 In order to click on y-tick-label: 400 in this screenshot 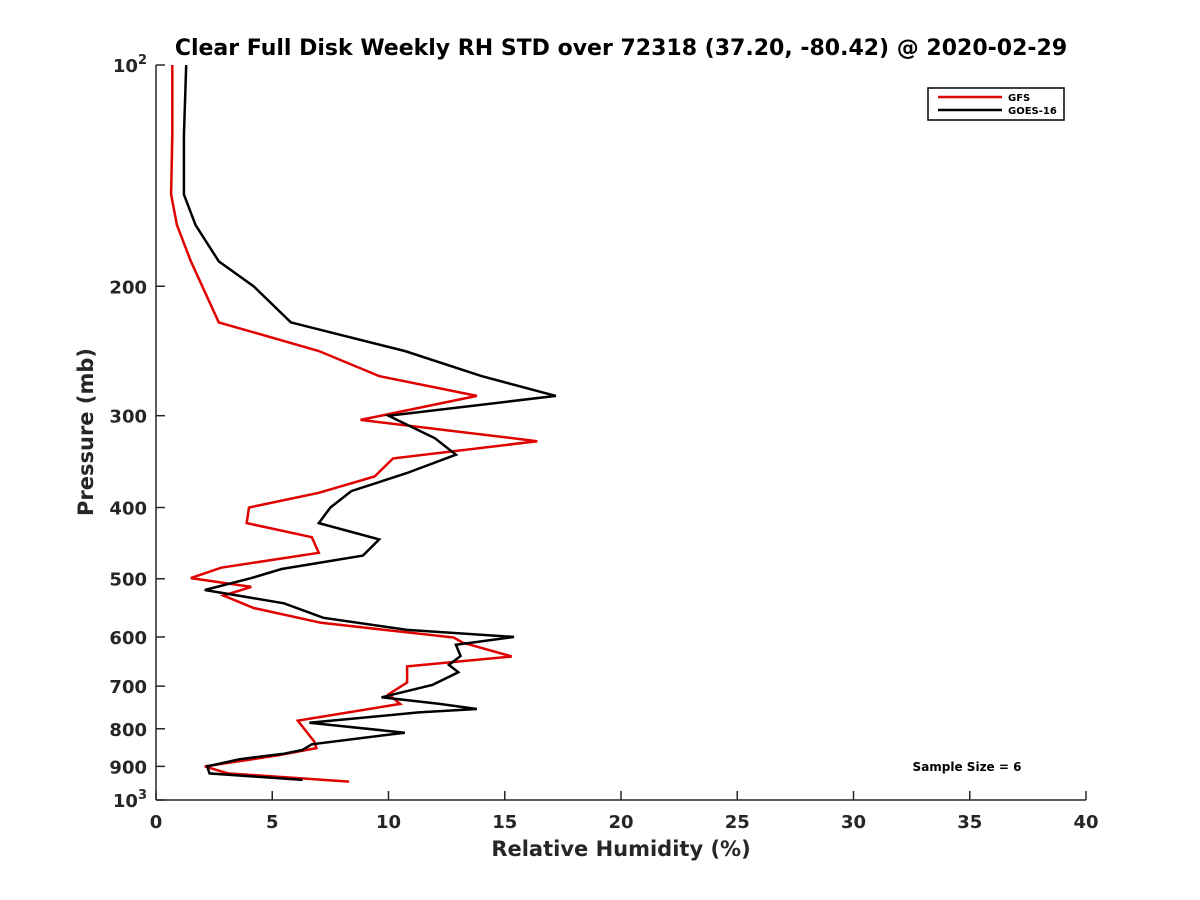, I will do `click(128, 509)`.